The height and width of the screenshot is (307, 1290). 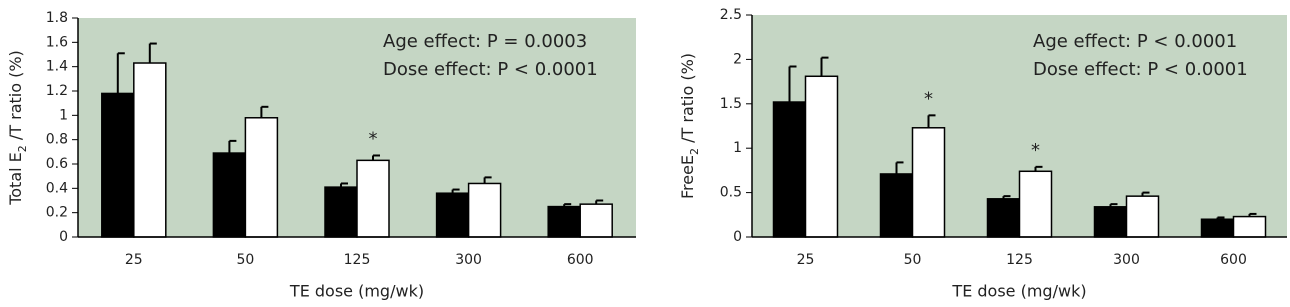 What do you see at coordinates (57, 164) in the screenshot?
I see `y-tick-label: 0.6` at bounding box center [57, 164].